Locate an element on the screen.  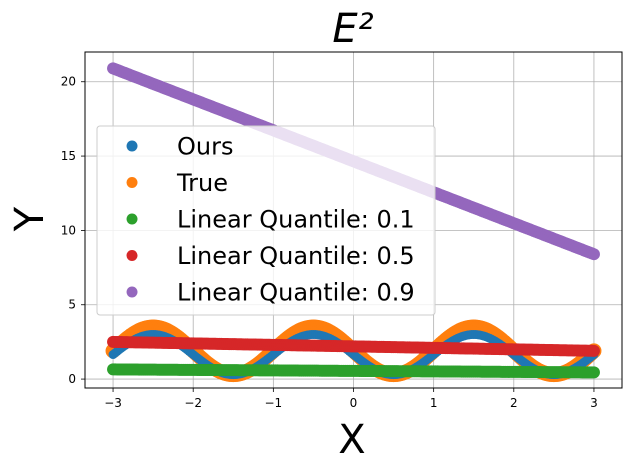
x-tick-label: 1 is located at coordinates (434, 403).